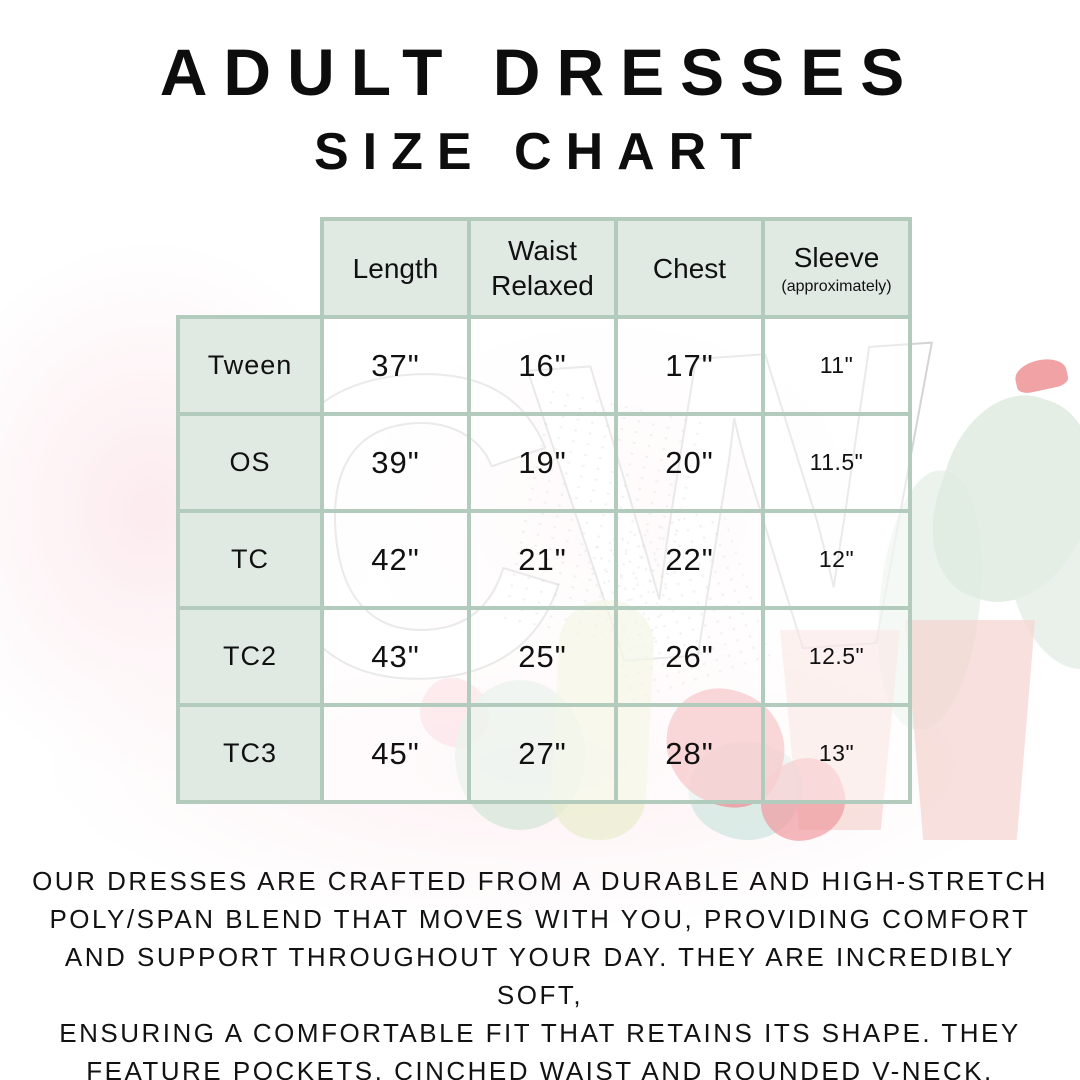  What do you see at coordinates (395, 268) in the screenshot?
I see `column-header-length: Length` at bounding box center [395, 268].